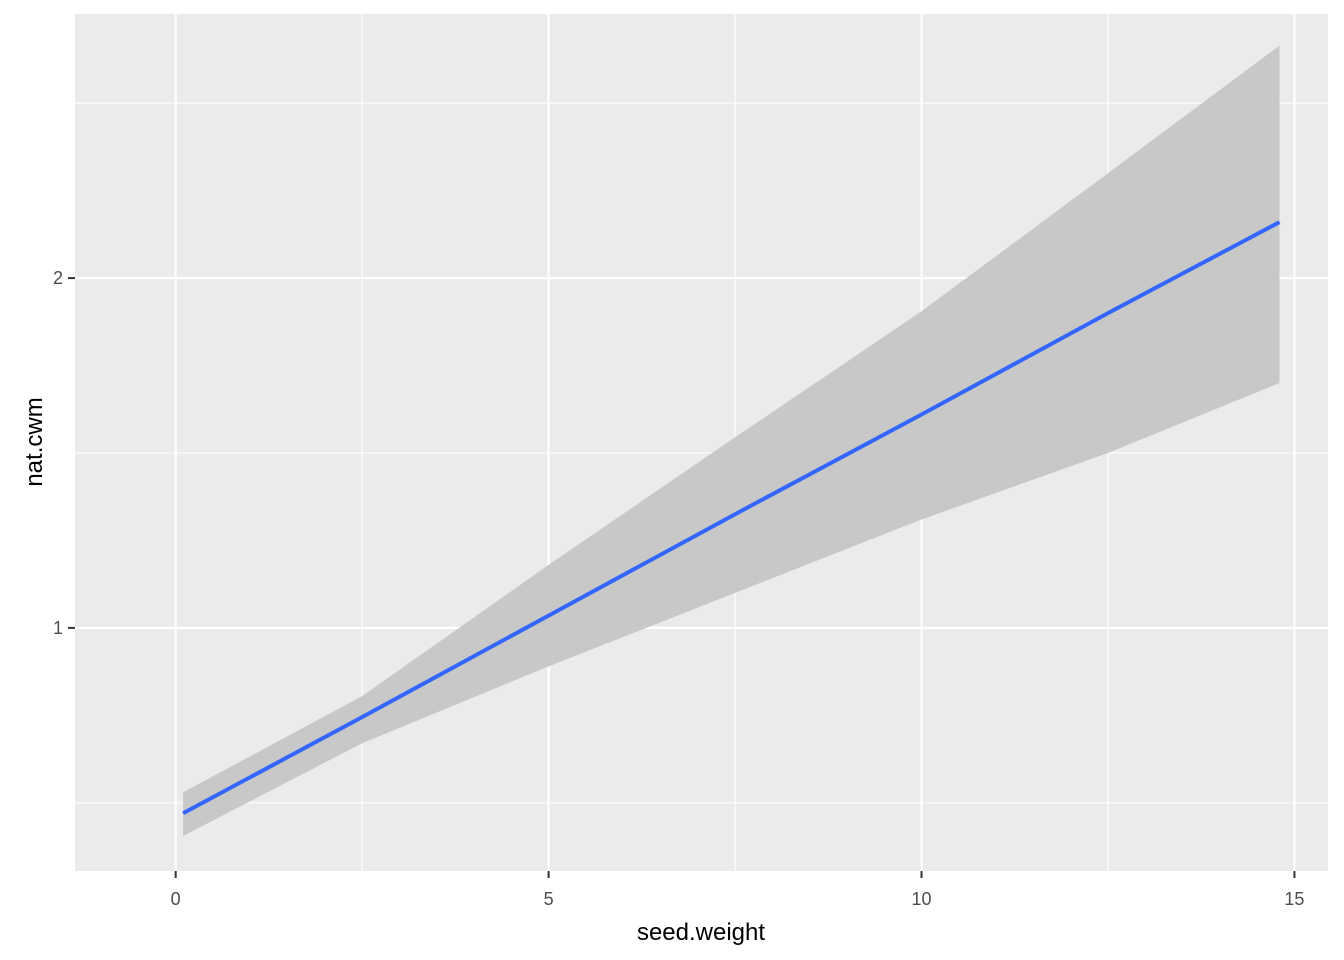 The image size is (1344, 960). I want to click on x-tick-label: 15, so click(1294, 899).